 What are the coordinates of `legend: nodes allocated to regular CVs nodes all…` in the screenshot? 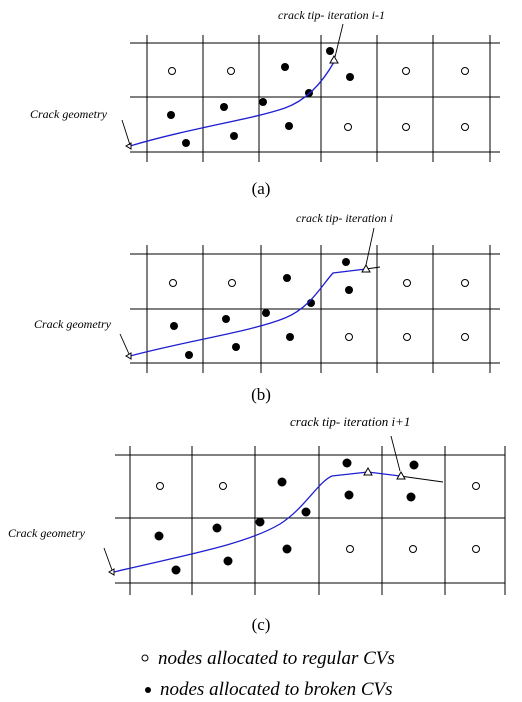 It's located at (268, 674).